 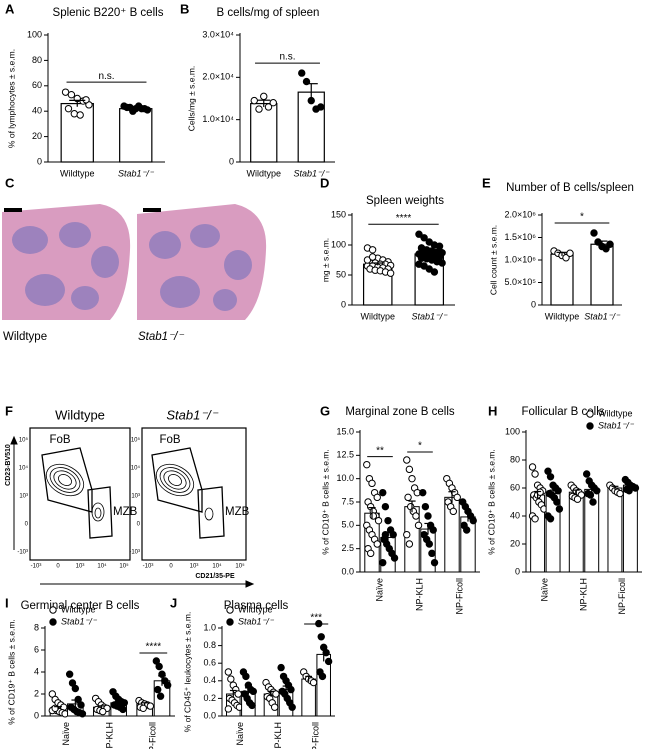 What do you see at coordinates (209, 698) in the screenshot?
I see `y-tick-label: 0.2` at bounding box center [209, 698].